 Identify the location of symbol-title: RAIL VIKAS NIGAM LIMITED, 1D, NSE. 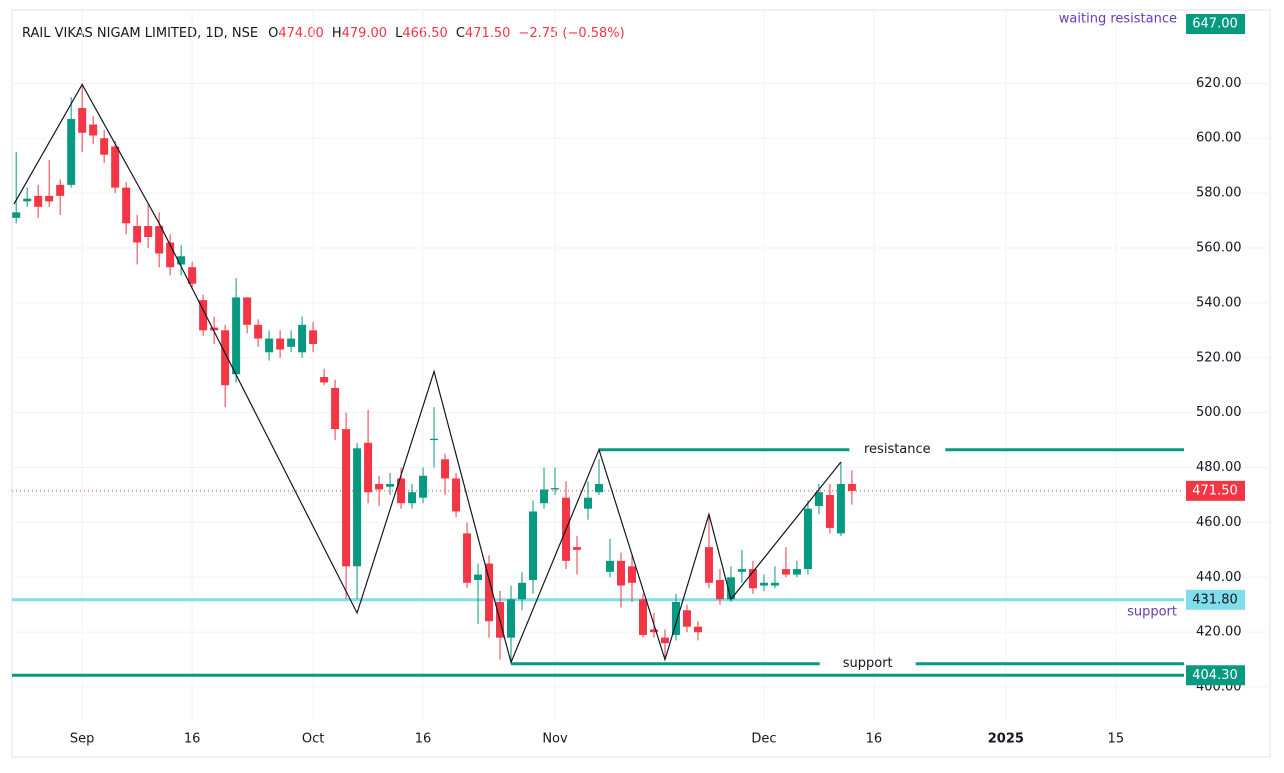
(140, 33).